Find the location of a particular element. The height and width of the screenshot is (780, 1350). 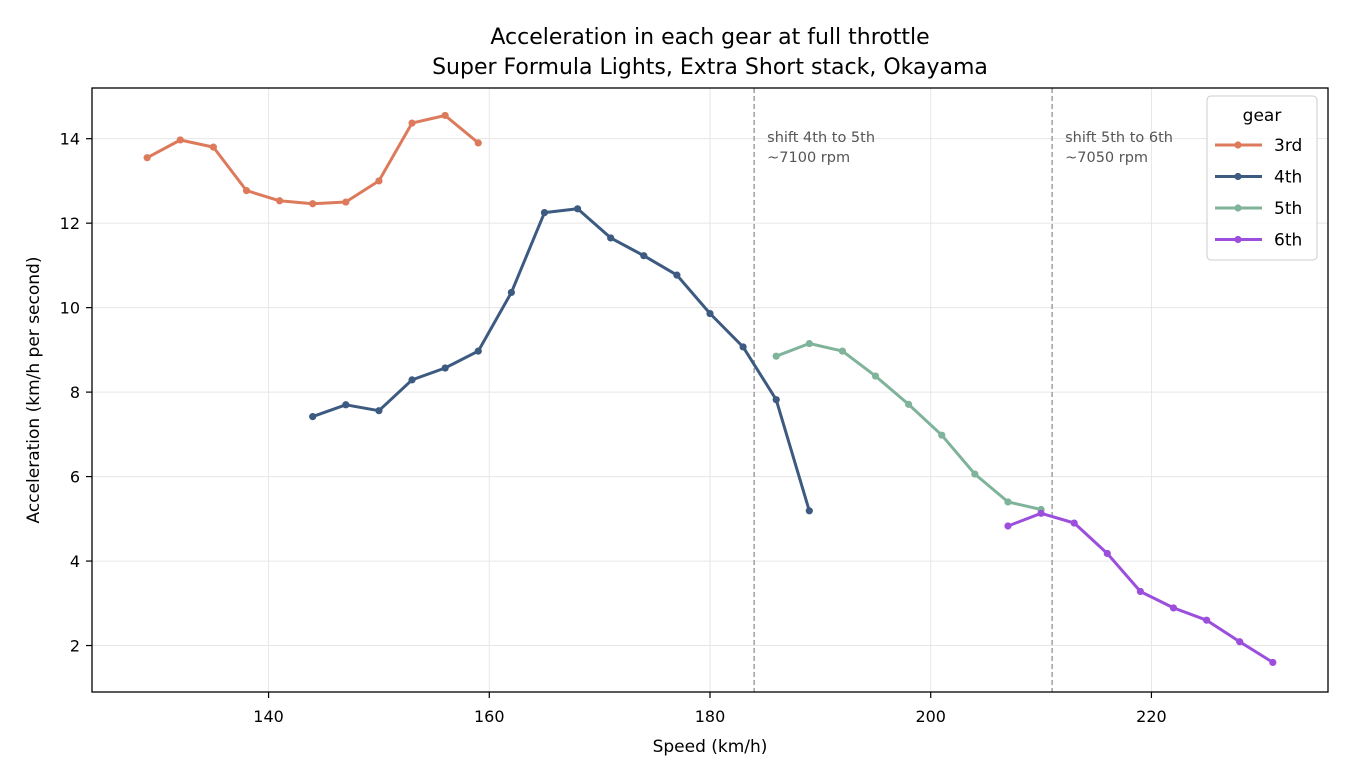

shift-annotation-label: shift 4th to 5th is located at coordinates (821, 138).